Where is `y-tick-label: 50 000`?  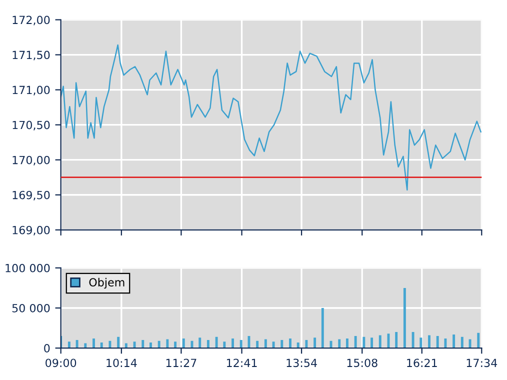
y-tick-label: 50 000 is located at coordinates (31, 308).